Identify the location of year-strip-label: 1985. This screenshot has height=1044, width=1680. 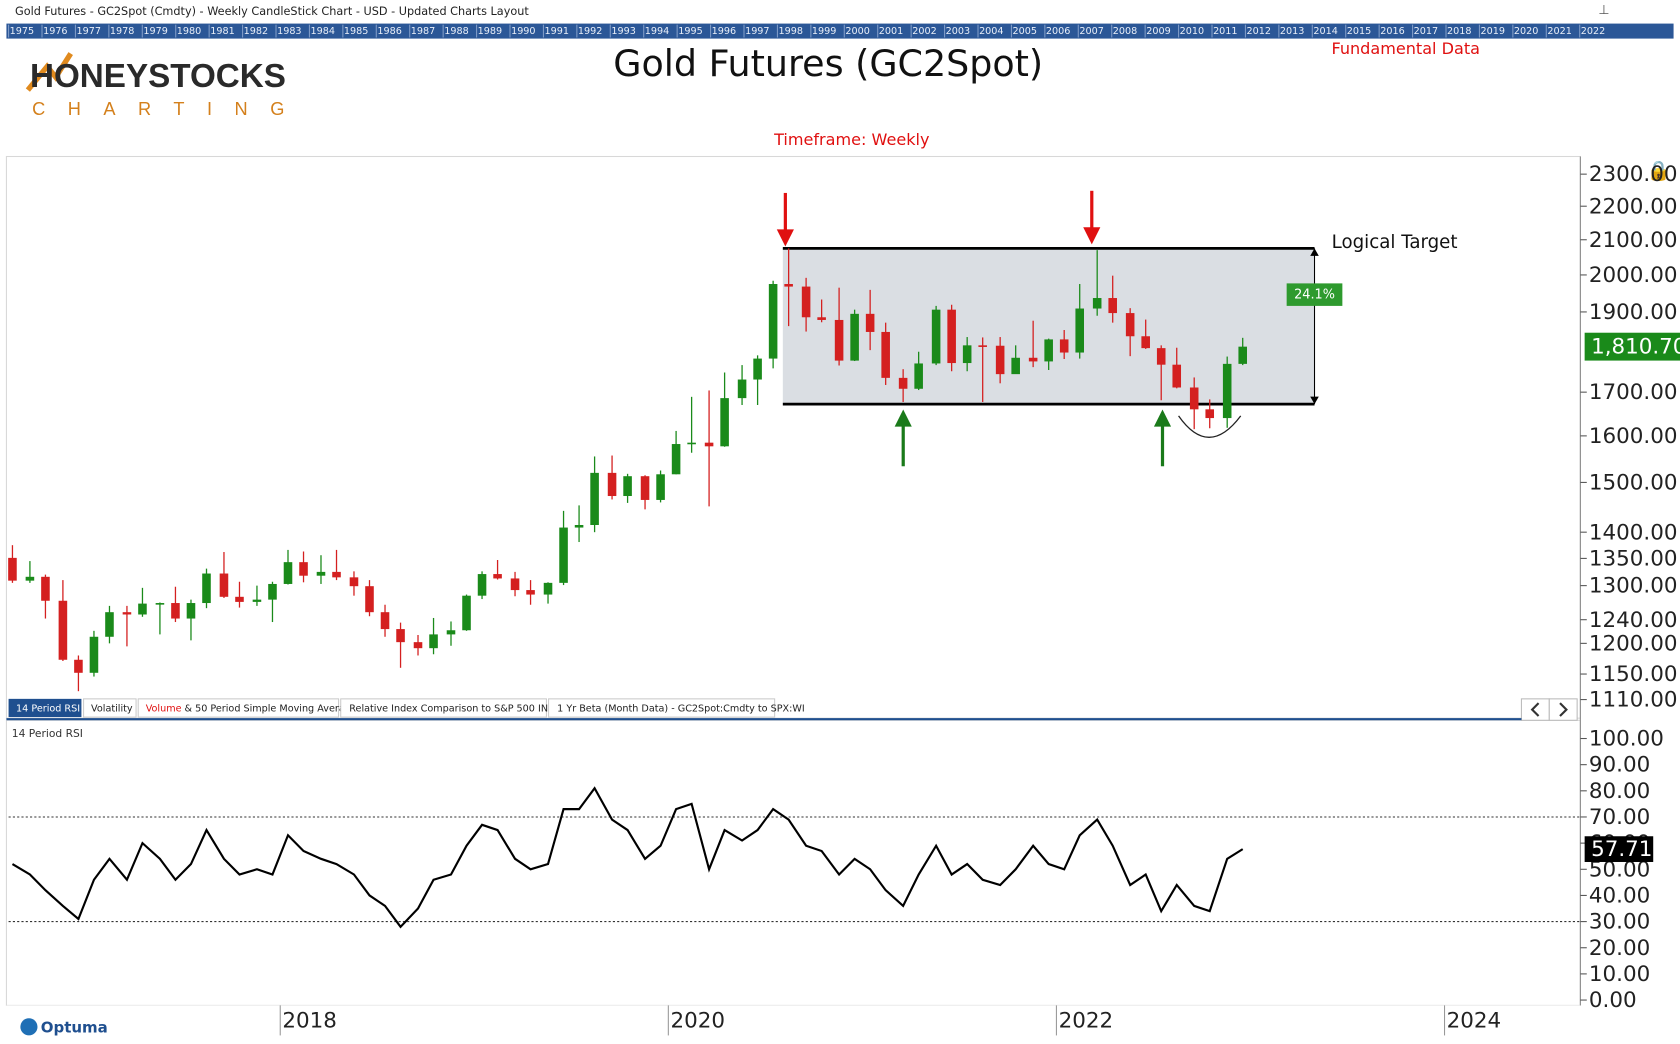
(356, 31).